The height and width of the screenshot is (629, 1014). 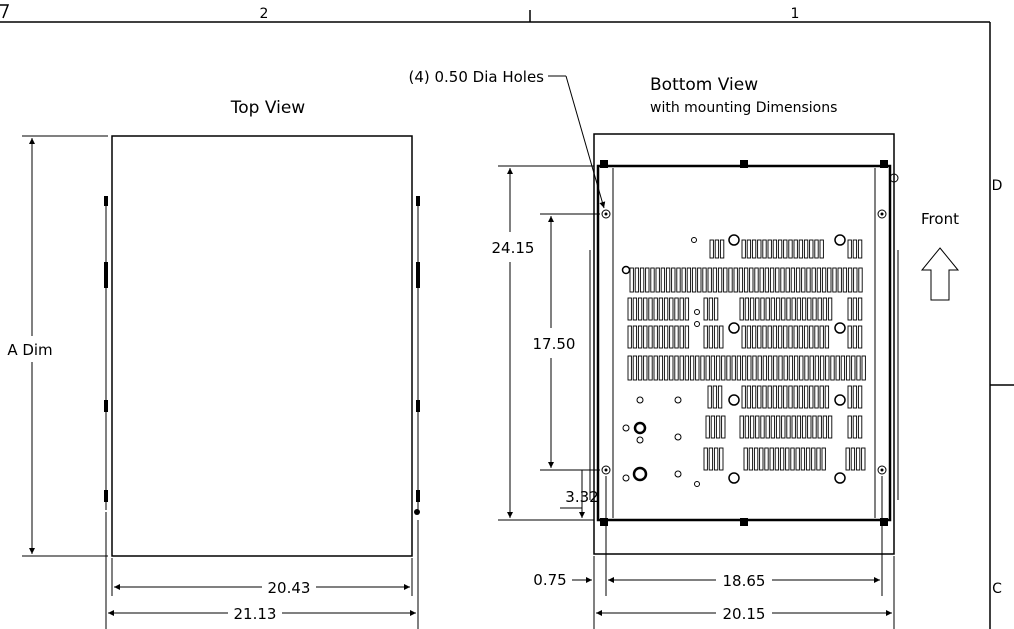 I want to click on overall-width-value: 20.15, so click(x=744, y=614).